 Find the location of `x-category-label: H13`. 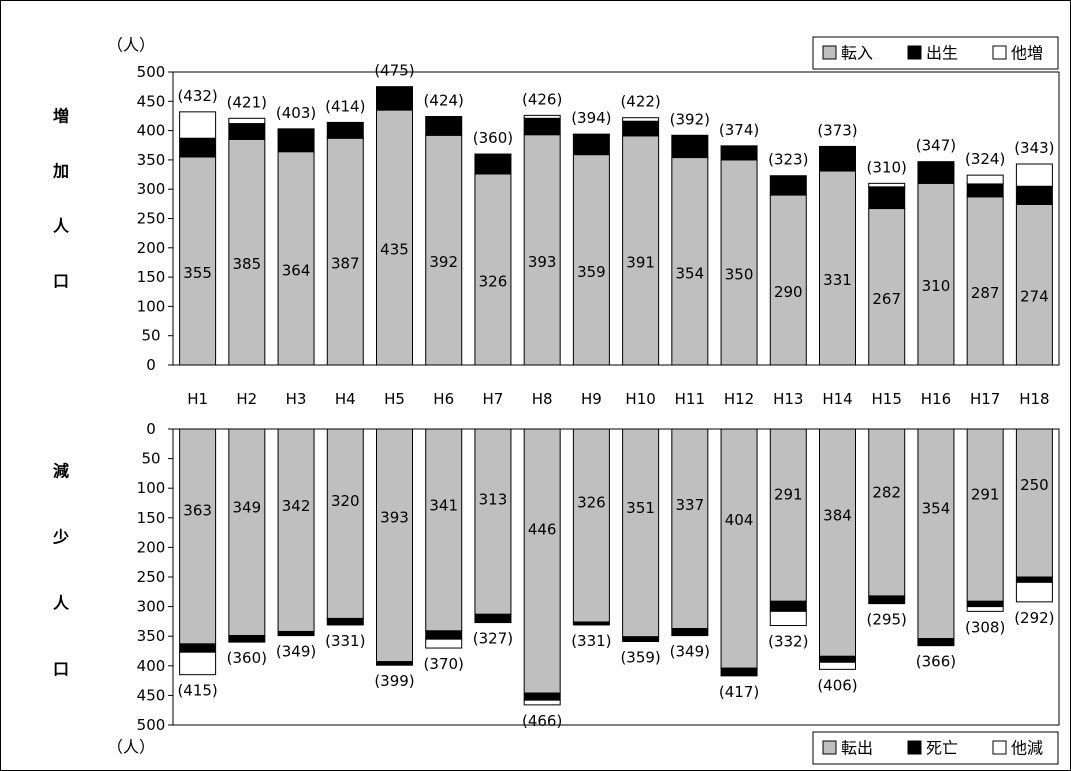

x-category-label: H13 is located at coordinates (788, 399).